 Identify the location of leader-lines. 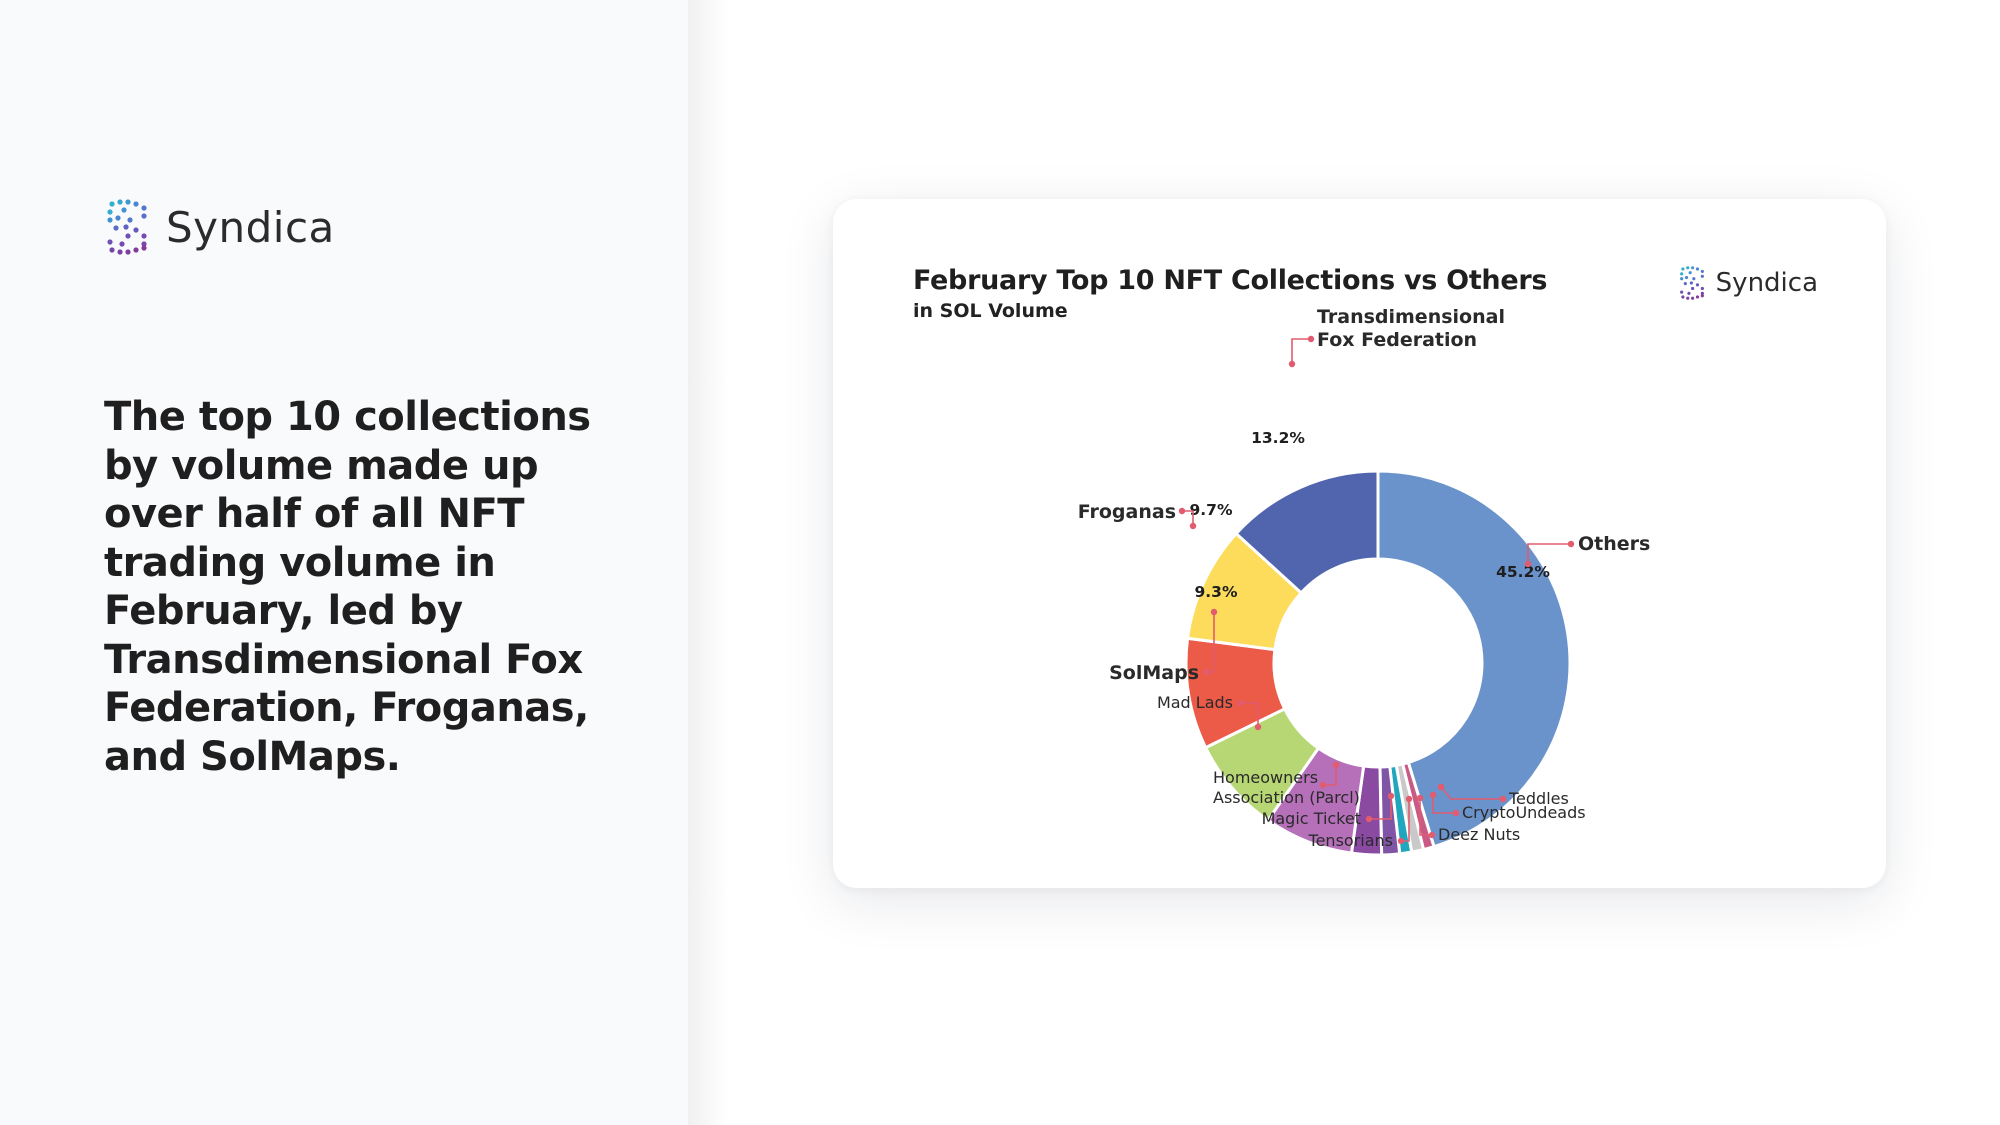
(1376, 590).